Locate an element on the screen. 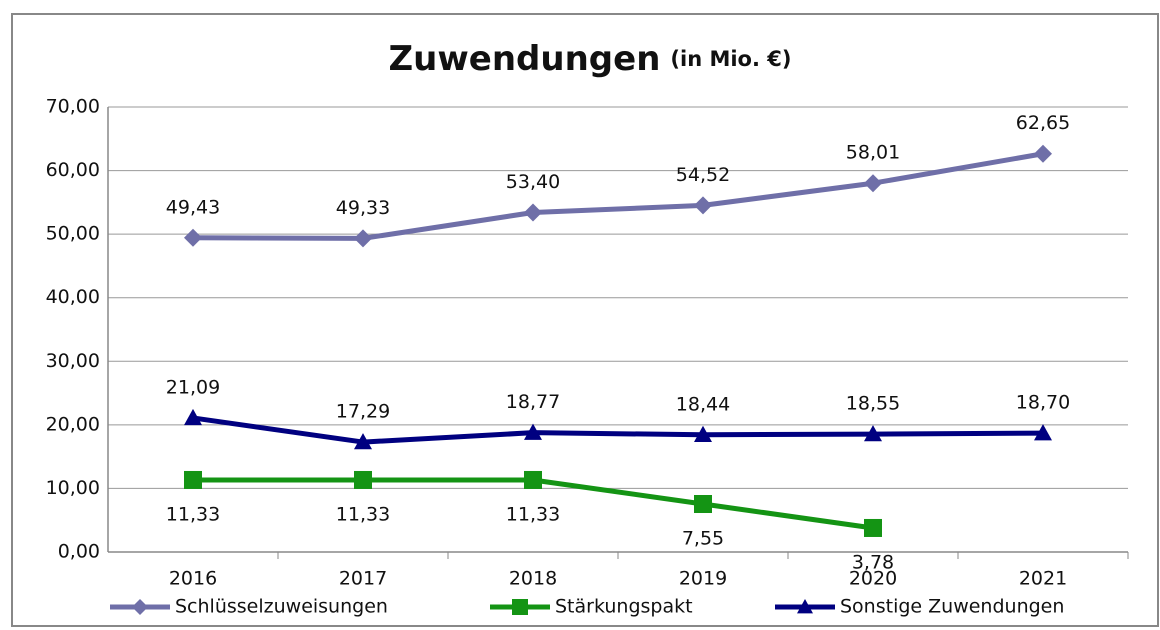  chart-heading: Zuwendungen (in Mio. €) is located at coordinates (590, 59).